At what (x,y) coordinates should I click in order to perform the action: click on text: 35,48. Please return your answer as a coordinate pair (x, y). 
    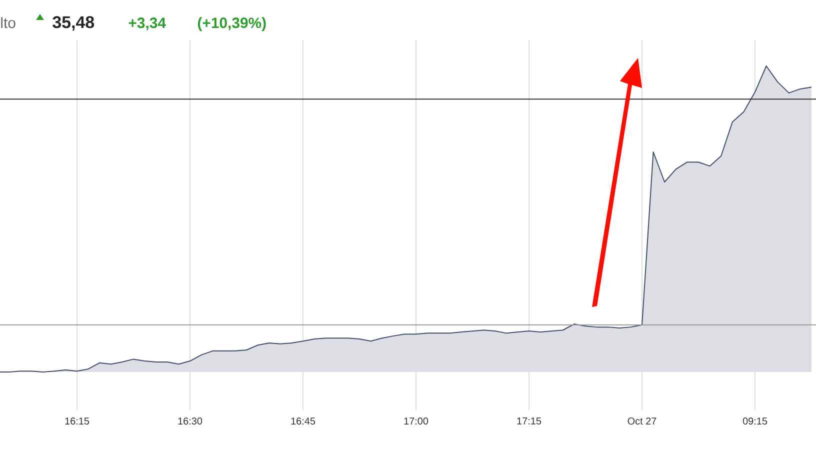
    Looking at the image, I should click on (73, 23).